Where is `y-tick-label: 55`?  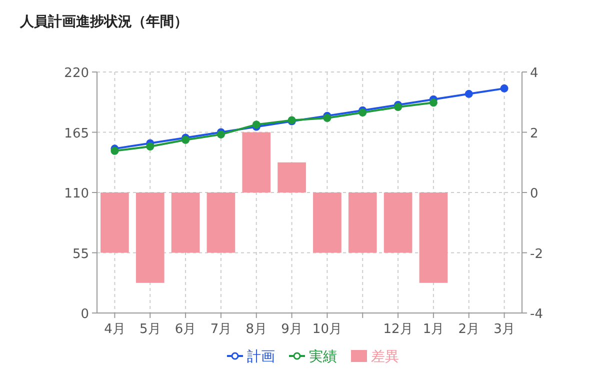
y-tick-label: 55 is located at coordinates (80, 254).